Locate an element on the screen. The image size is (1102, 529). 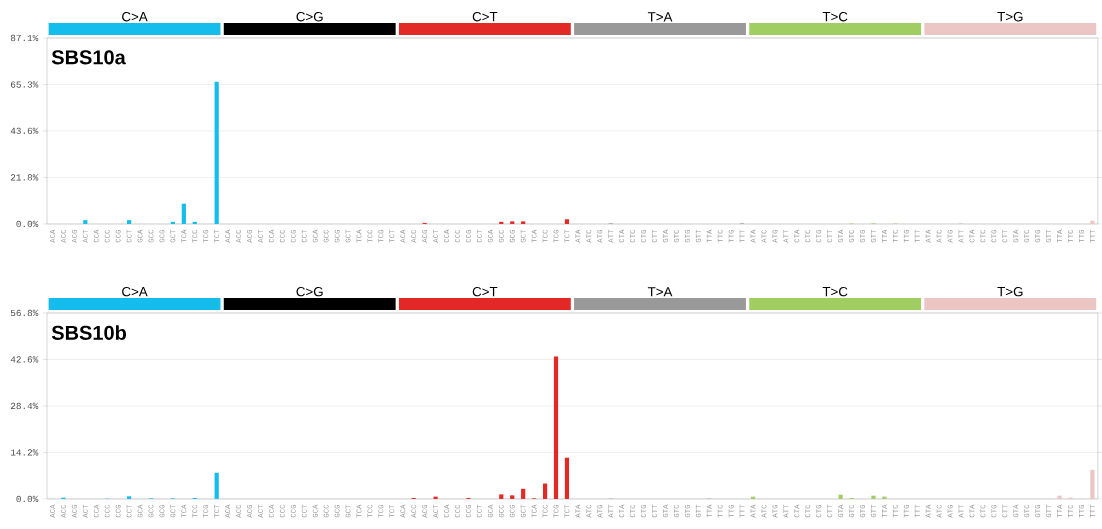
y-tick-label: 14.2% is located at coordinates (24, 452).